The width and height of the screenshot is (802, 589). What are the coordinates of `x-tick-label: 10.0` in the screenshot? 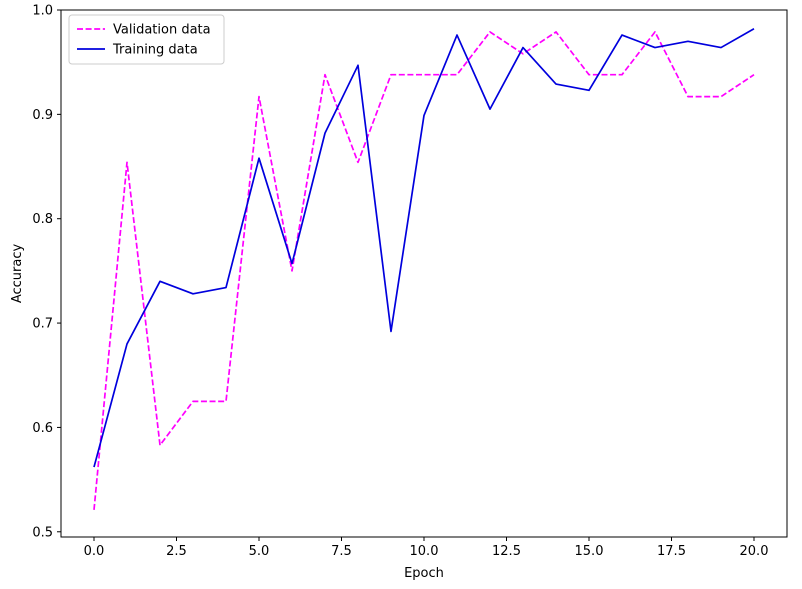 It's located at (424, 551).